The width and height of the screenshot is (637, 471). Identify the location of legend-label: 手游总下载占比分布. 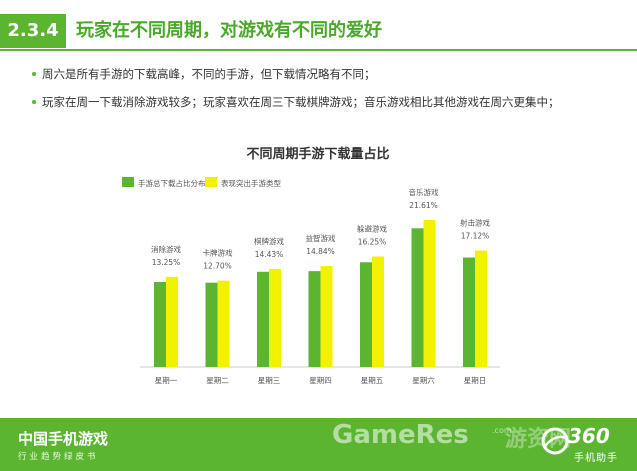
(172, 183).